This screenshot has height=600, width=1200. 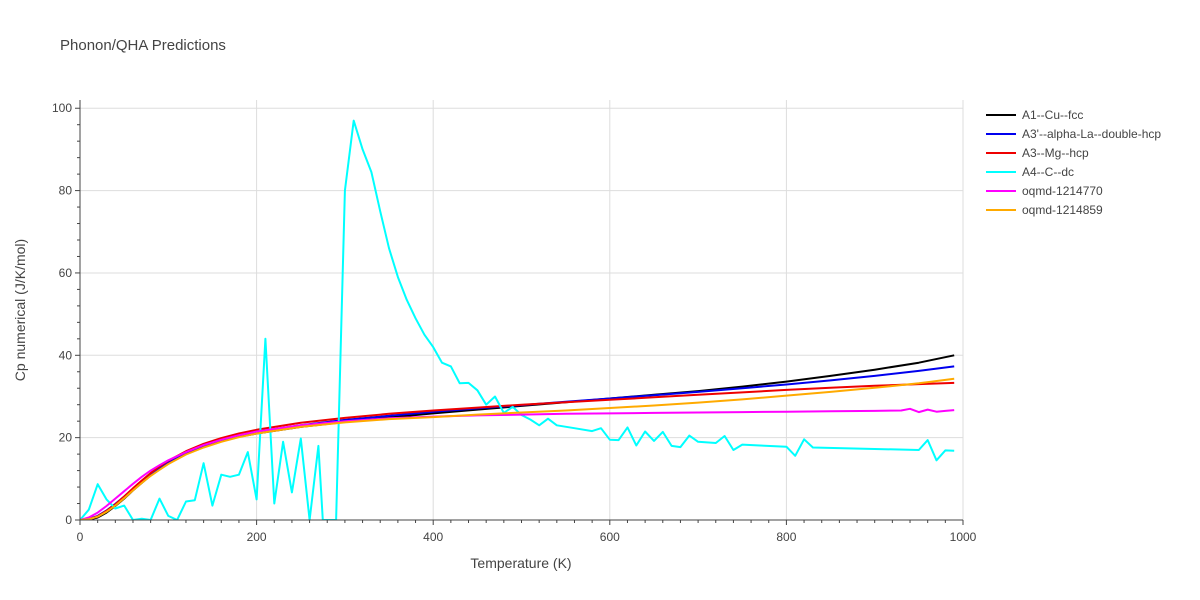 What do you see at coordinates (80, 537) in the screenshot?
I see `x-tick-label: 0` at bounding box center [80, 537].